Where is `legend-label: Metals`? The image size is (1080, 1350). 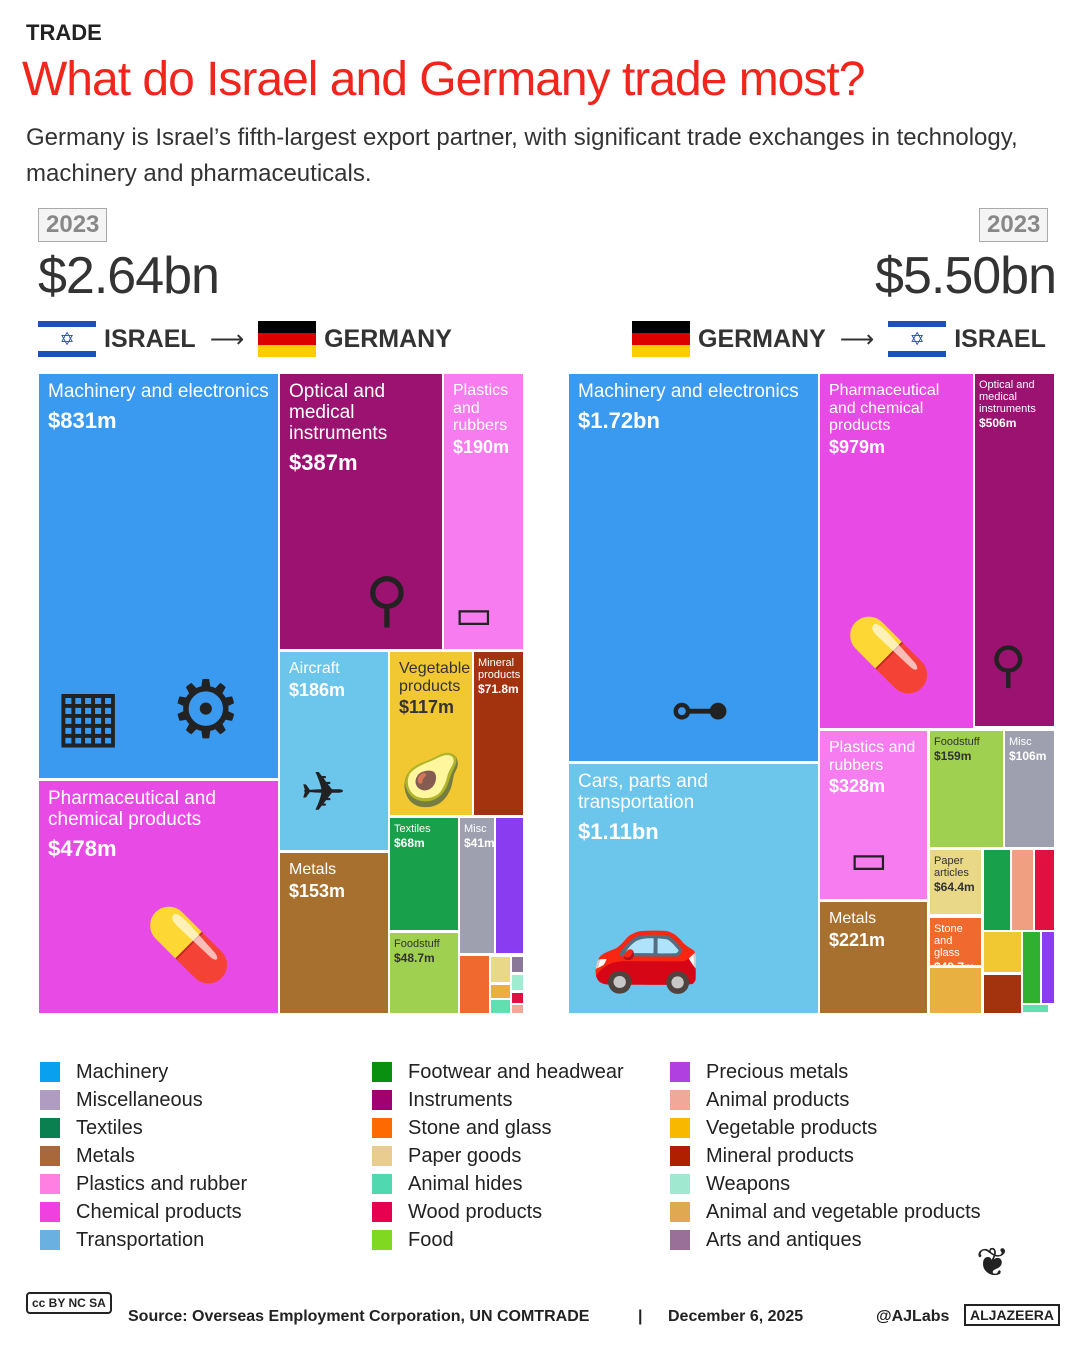
legend-label: Metals is located at coordinates (105, 1155).